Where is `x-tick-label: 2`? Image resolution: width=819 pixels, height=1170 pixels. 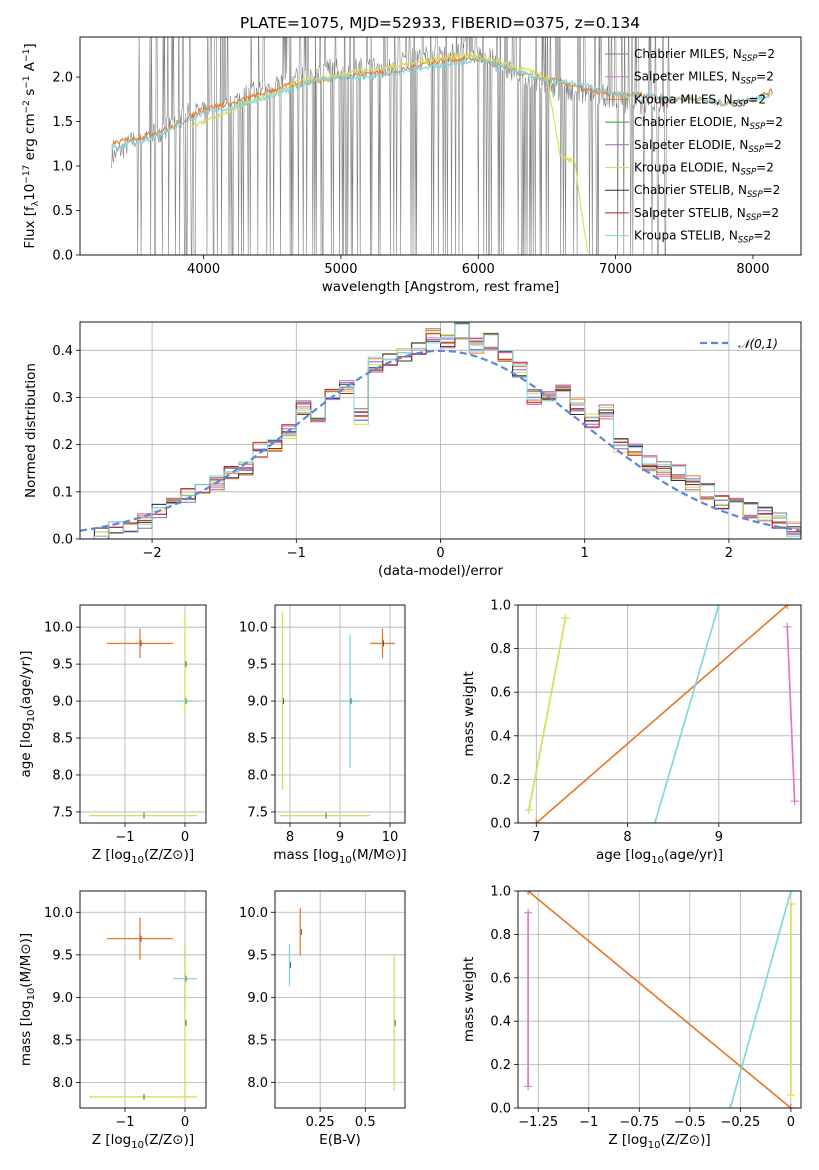
x-tick-label: 2 is located at coordinates (729, 553).